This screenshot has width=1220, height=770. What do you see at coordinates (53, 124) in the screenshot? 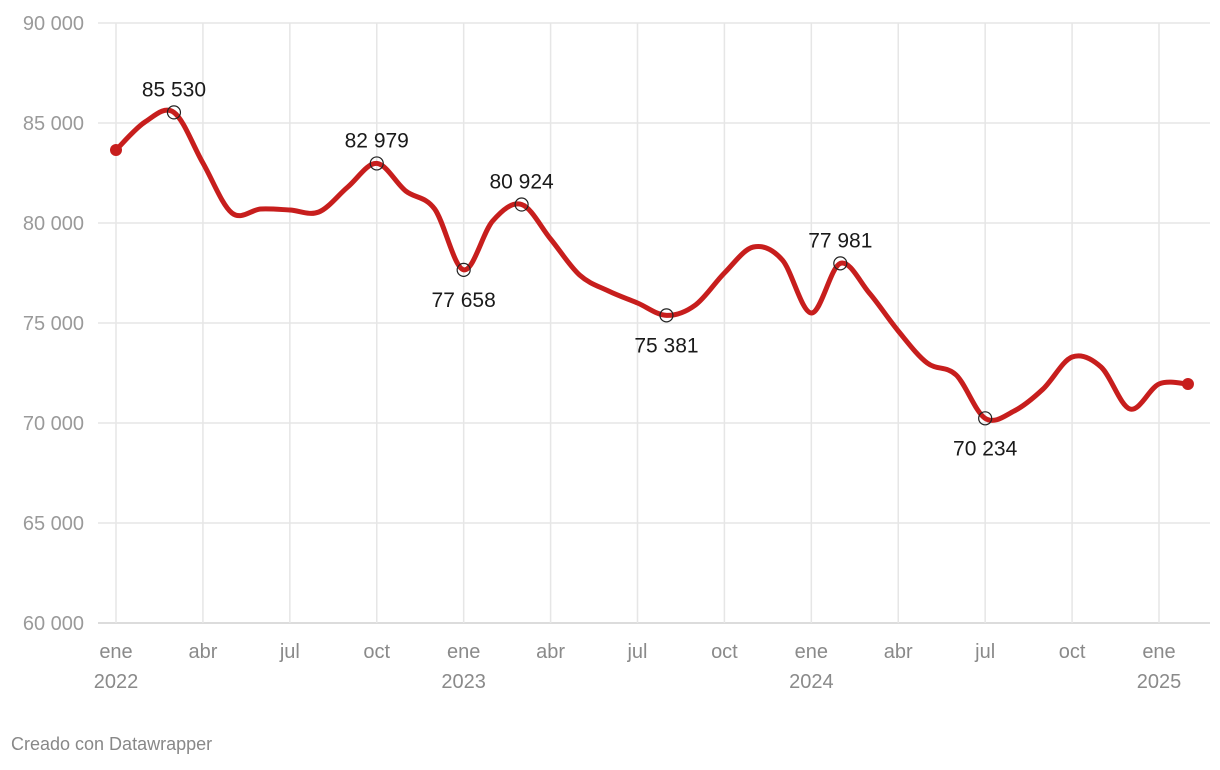
I see `y-tick-label: 85 000` at bounding box center [53, 124].